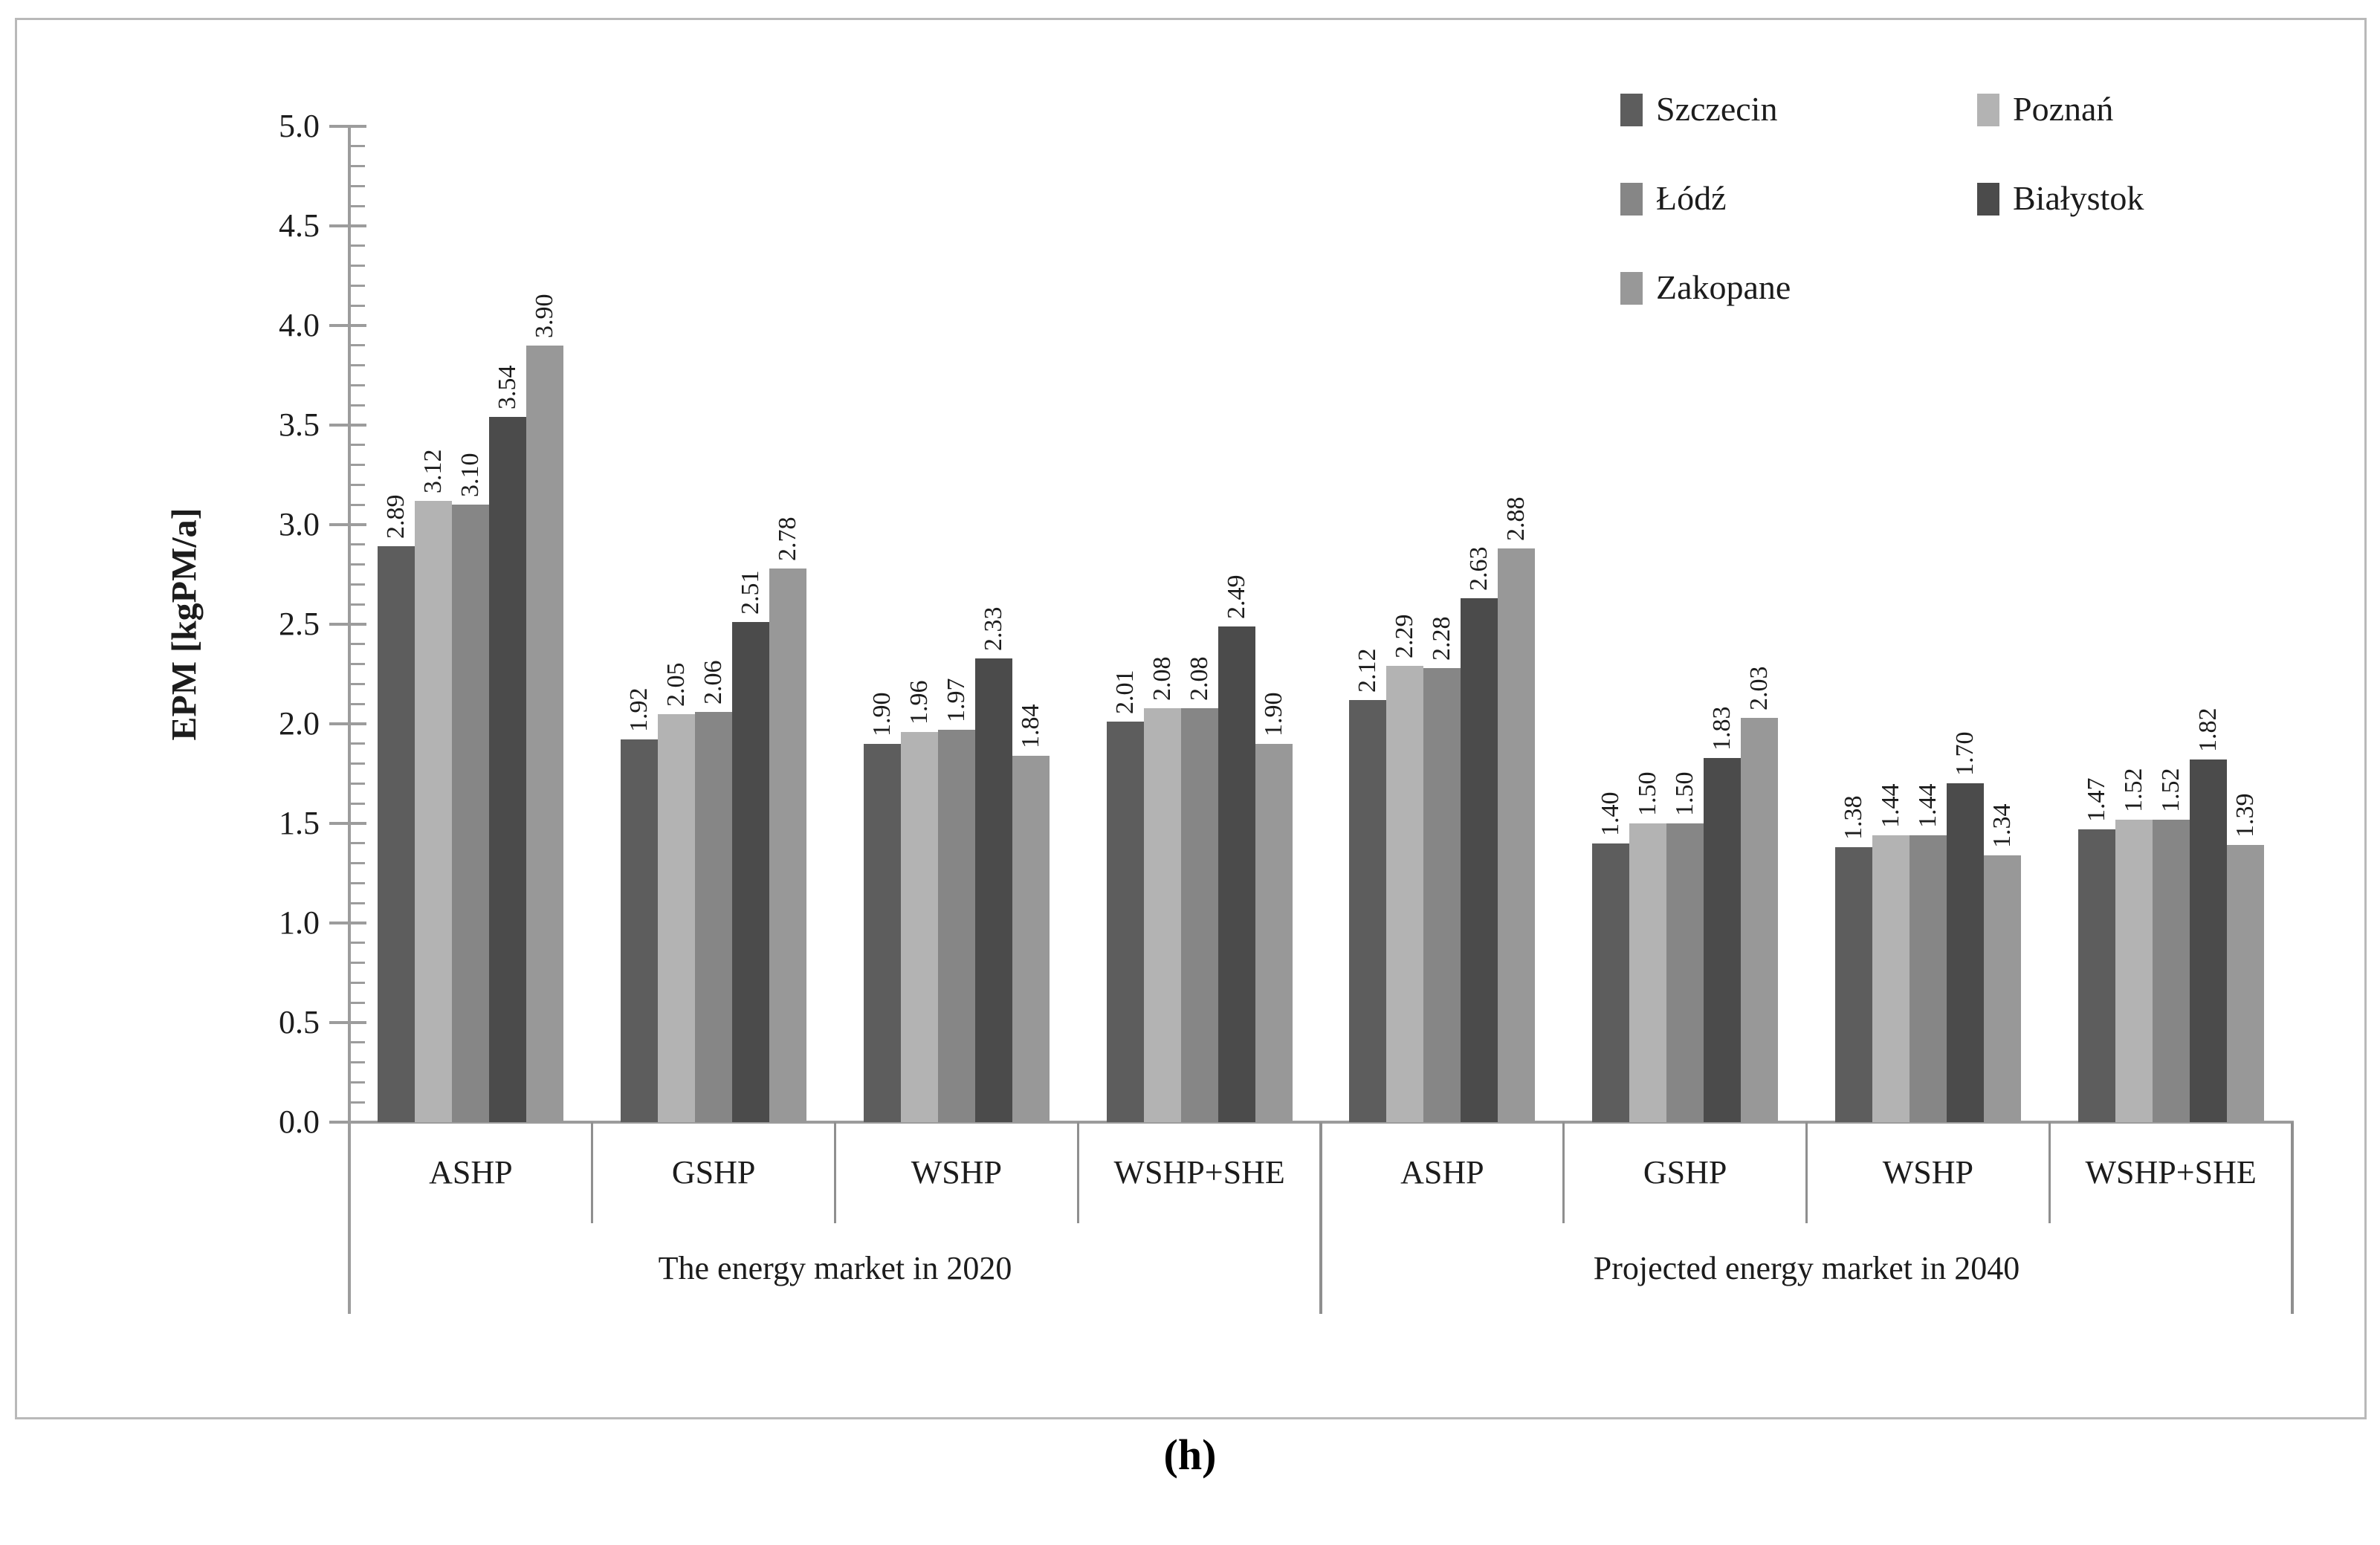  I want to click on bar-value-label: 1.70, so click(1965, 754).